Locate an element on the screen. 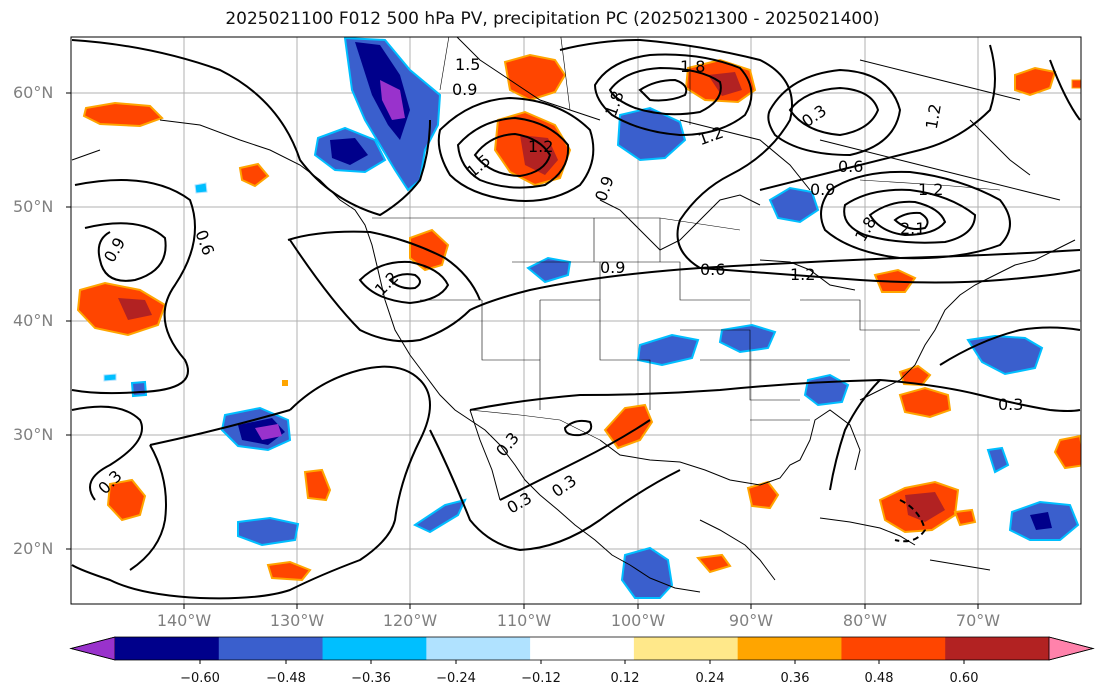 The height and width of the screenshot is (698, 1105). colorbar-extend-low is located at coordinates (92, 648).